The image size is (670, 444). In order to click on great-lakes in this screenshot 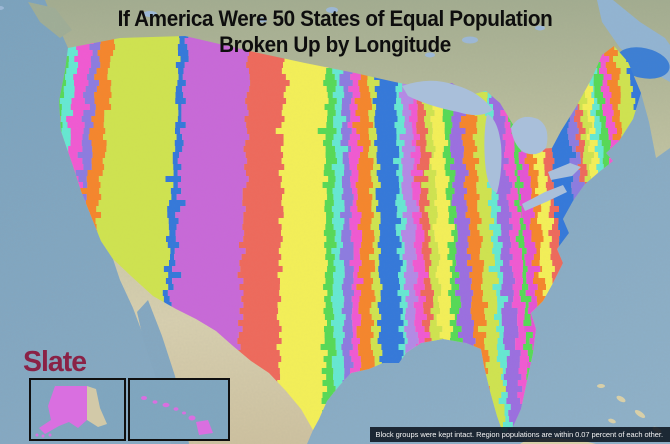, I will do `click(491, 145)`.